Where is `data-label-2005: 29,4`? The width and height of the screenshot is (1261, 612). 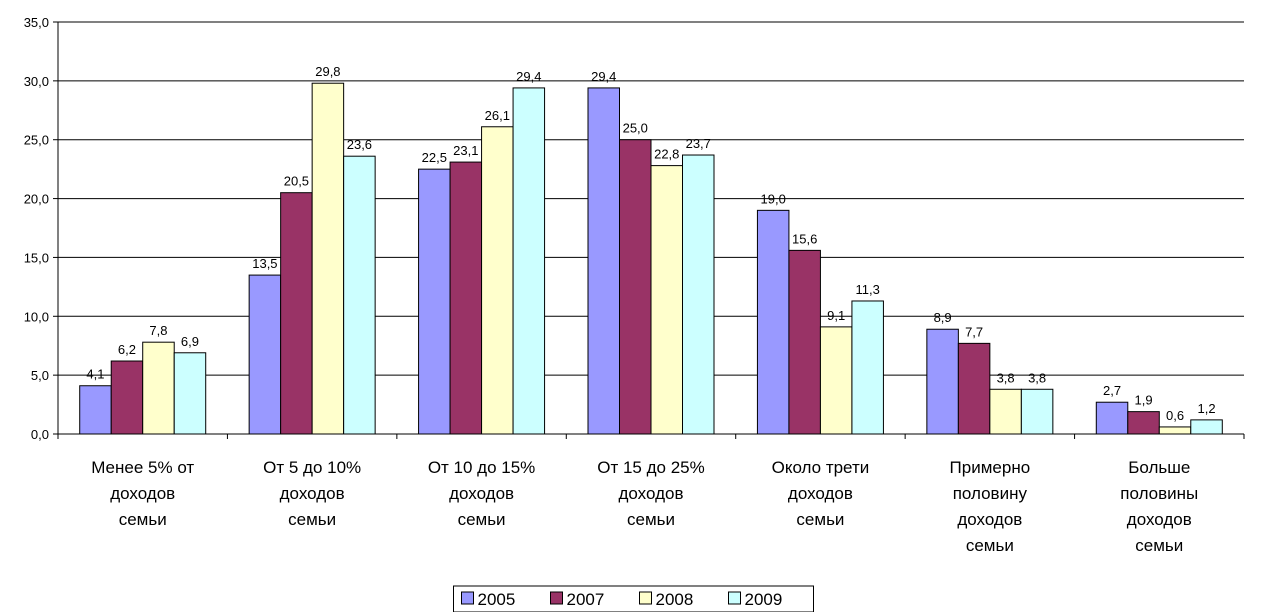
data-label-2005: 29,4 is located at coordinates (603, 76).